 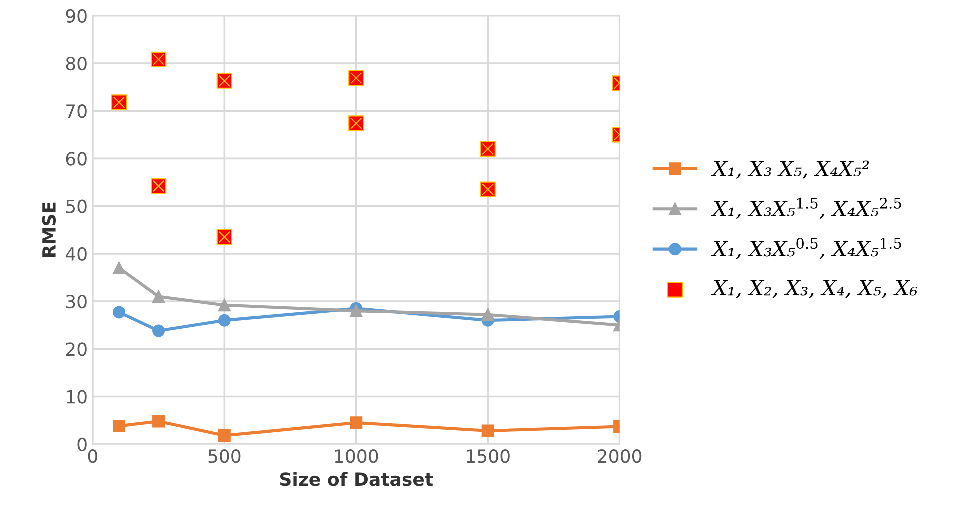 I want to click on x-tick-label: 0, so click(x=93, y=457).